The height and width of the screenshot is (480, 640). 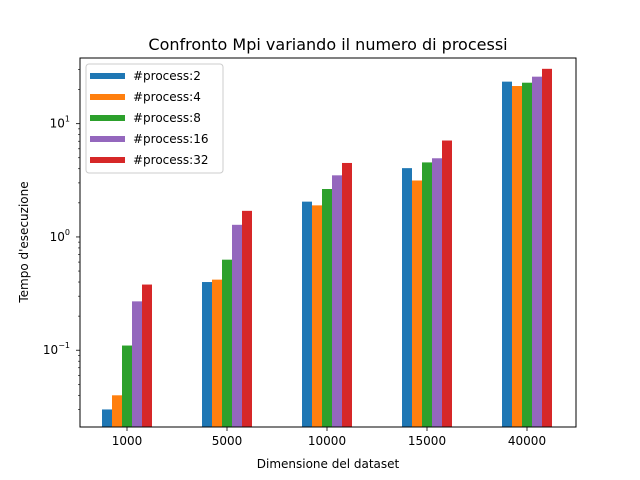 I want to click on bar--process-4-1000, so click(x=117, y=411).